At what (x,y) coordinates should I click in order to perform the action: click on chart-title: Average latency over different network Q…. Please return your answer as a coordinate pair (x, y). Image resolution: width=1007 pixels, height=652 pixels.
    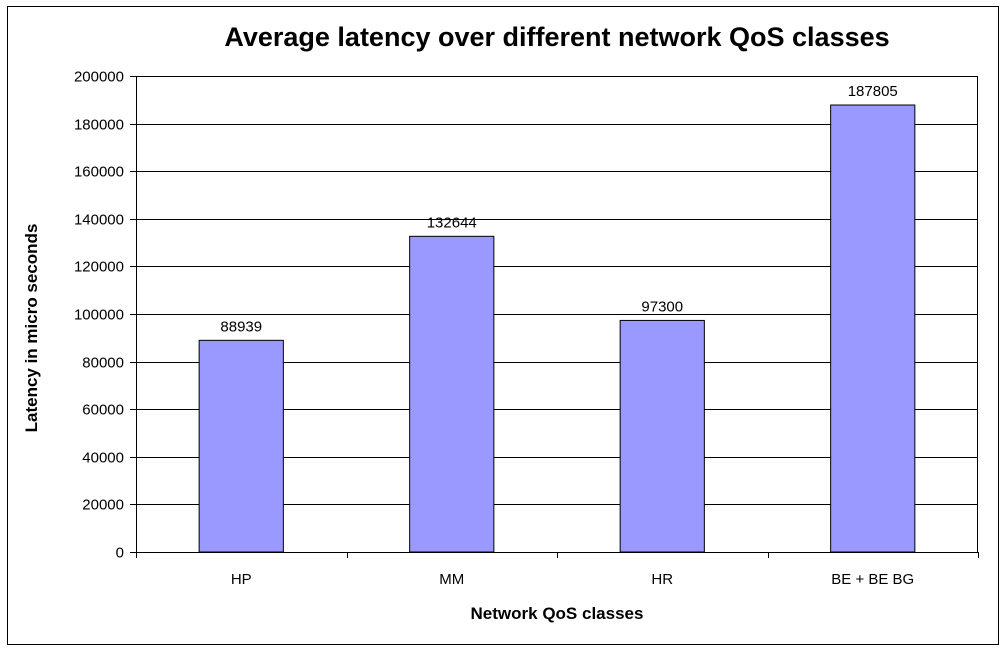
    Looking at the image, I should click on (556, 37).